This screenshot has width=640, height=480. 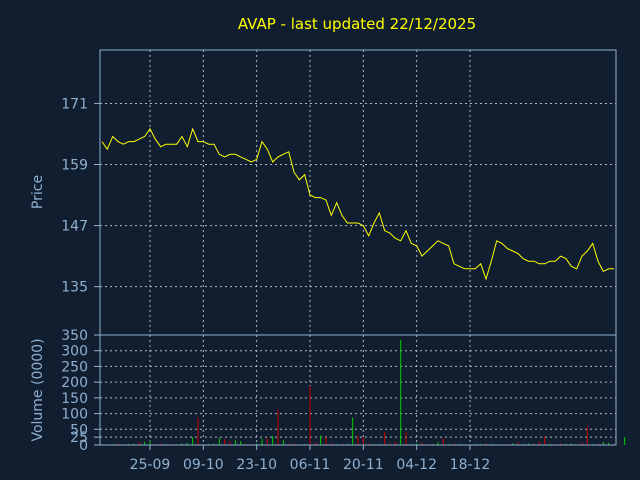 I want to click on x-tick-label: 18-12, so click(x=470, y=465).